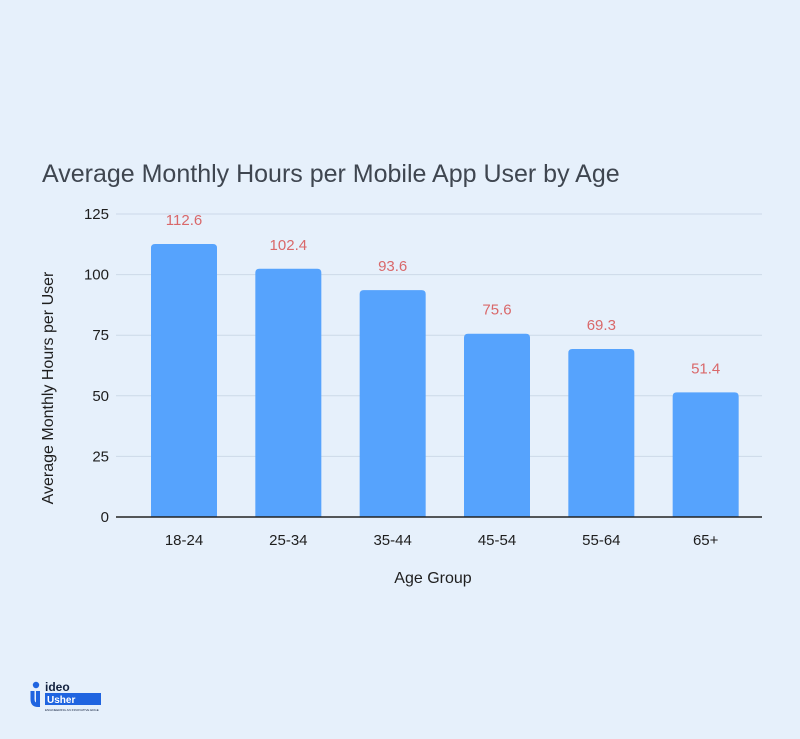 The image size is (800, 739). I want to click on y-tick-label: 100, so click(96, 275).